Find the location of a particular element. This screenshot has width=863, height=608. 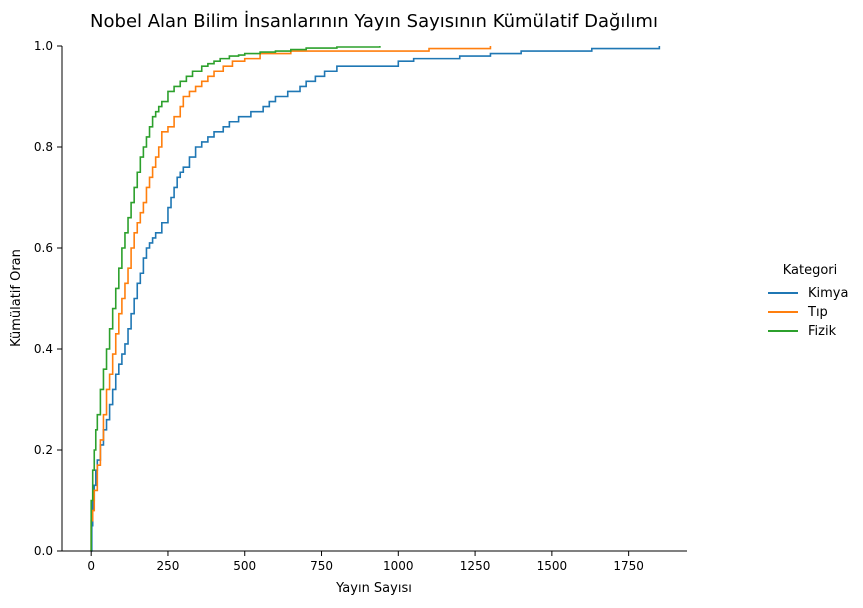

legend: Kategori Kimya Tıp Fizik is located at coordinates (808, 301).